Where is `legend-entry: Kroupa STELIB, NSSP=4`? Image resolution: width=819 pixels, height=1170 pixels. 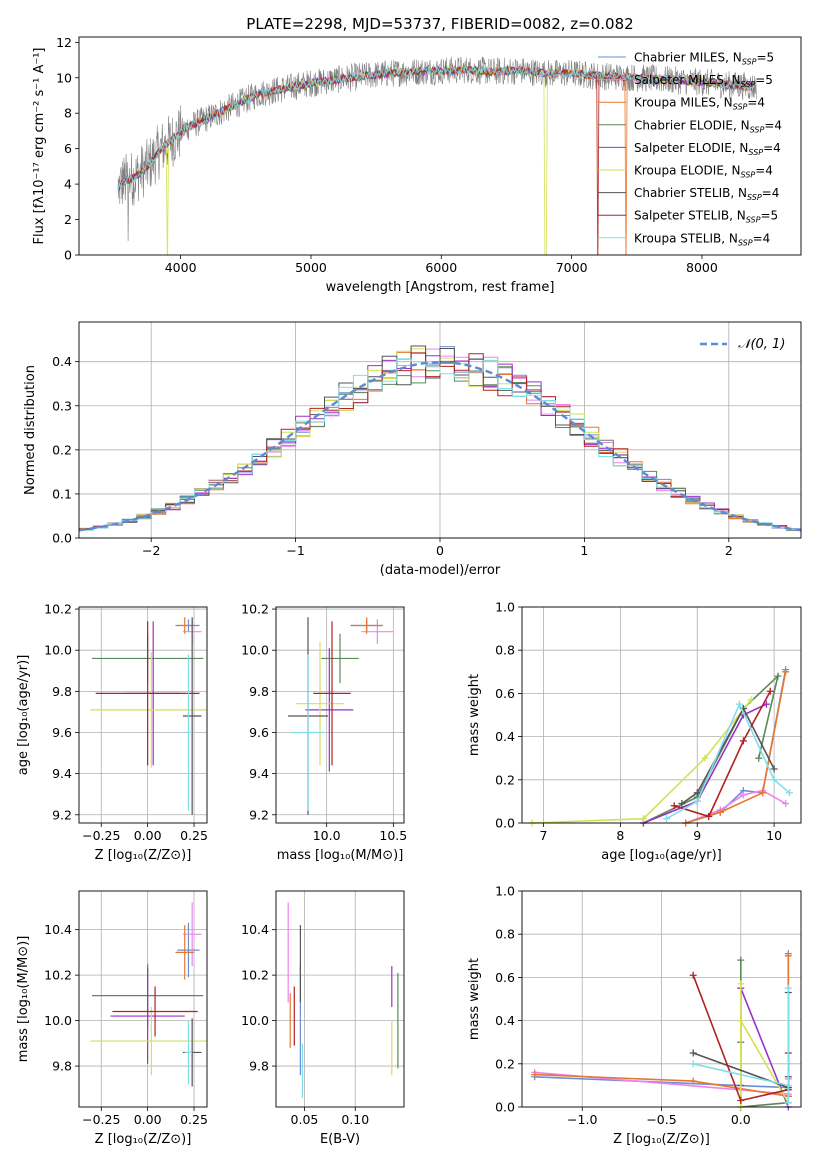
legend-entry: Kroupa STELIB, NSSP=4 is located at coordinates (702, 239).